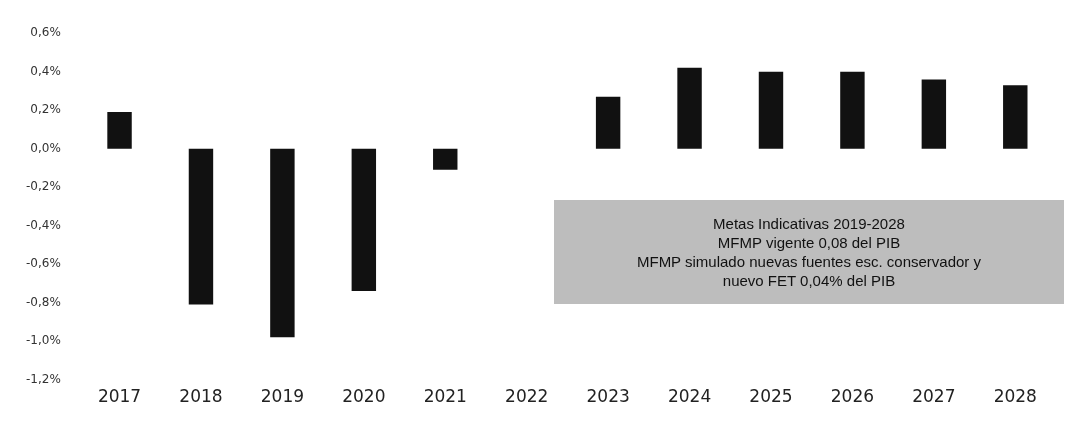  I want to click on x-tick-label: 2027, so click(934, 396).